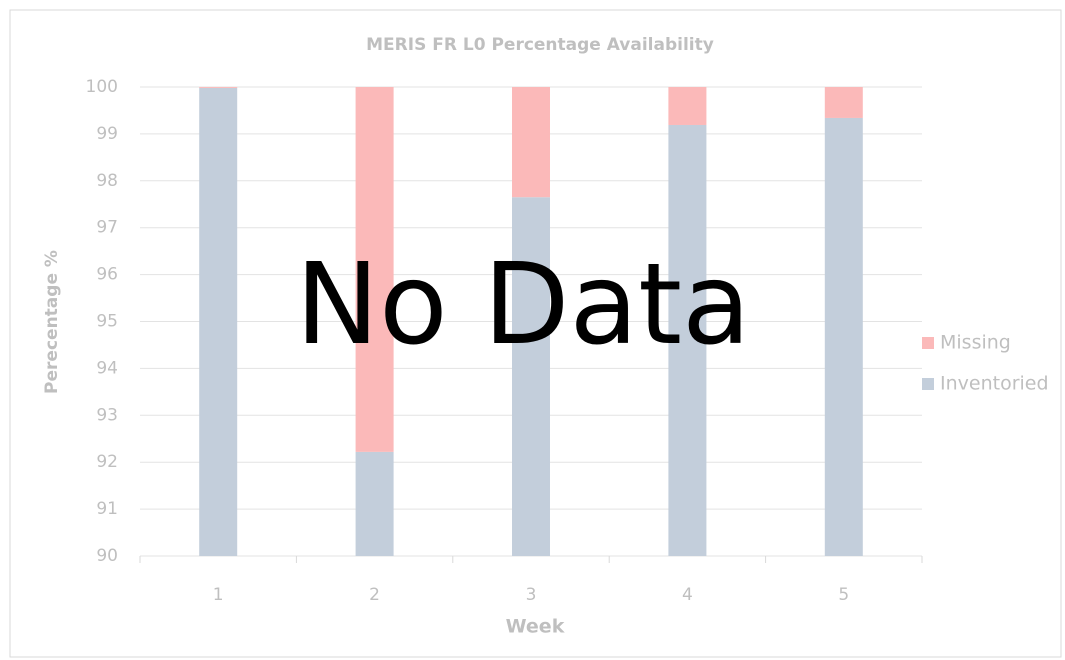 Image resolution: width=1065 pixels, height=660 pixels. I want to click on x-tick-label: 2, so click(374, 595).